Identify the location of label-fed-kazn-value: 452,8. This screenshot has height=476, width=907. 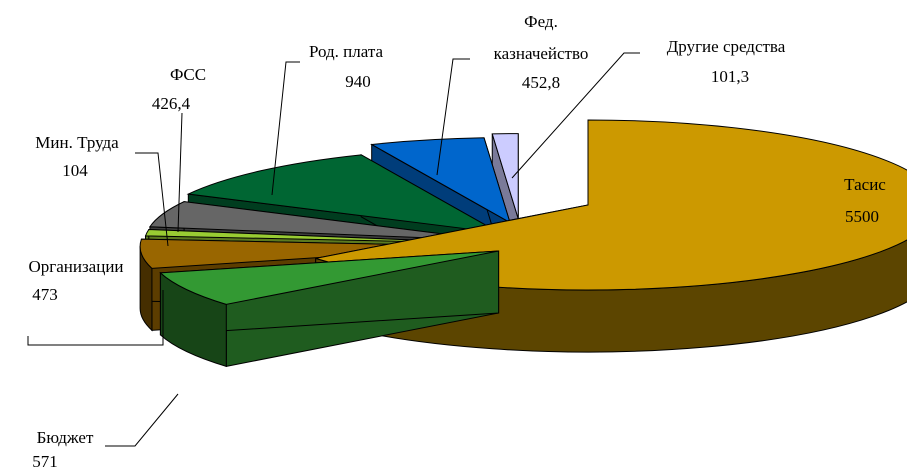
(541, 82).